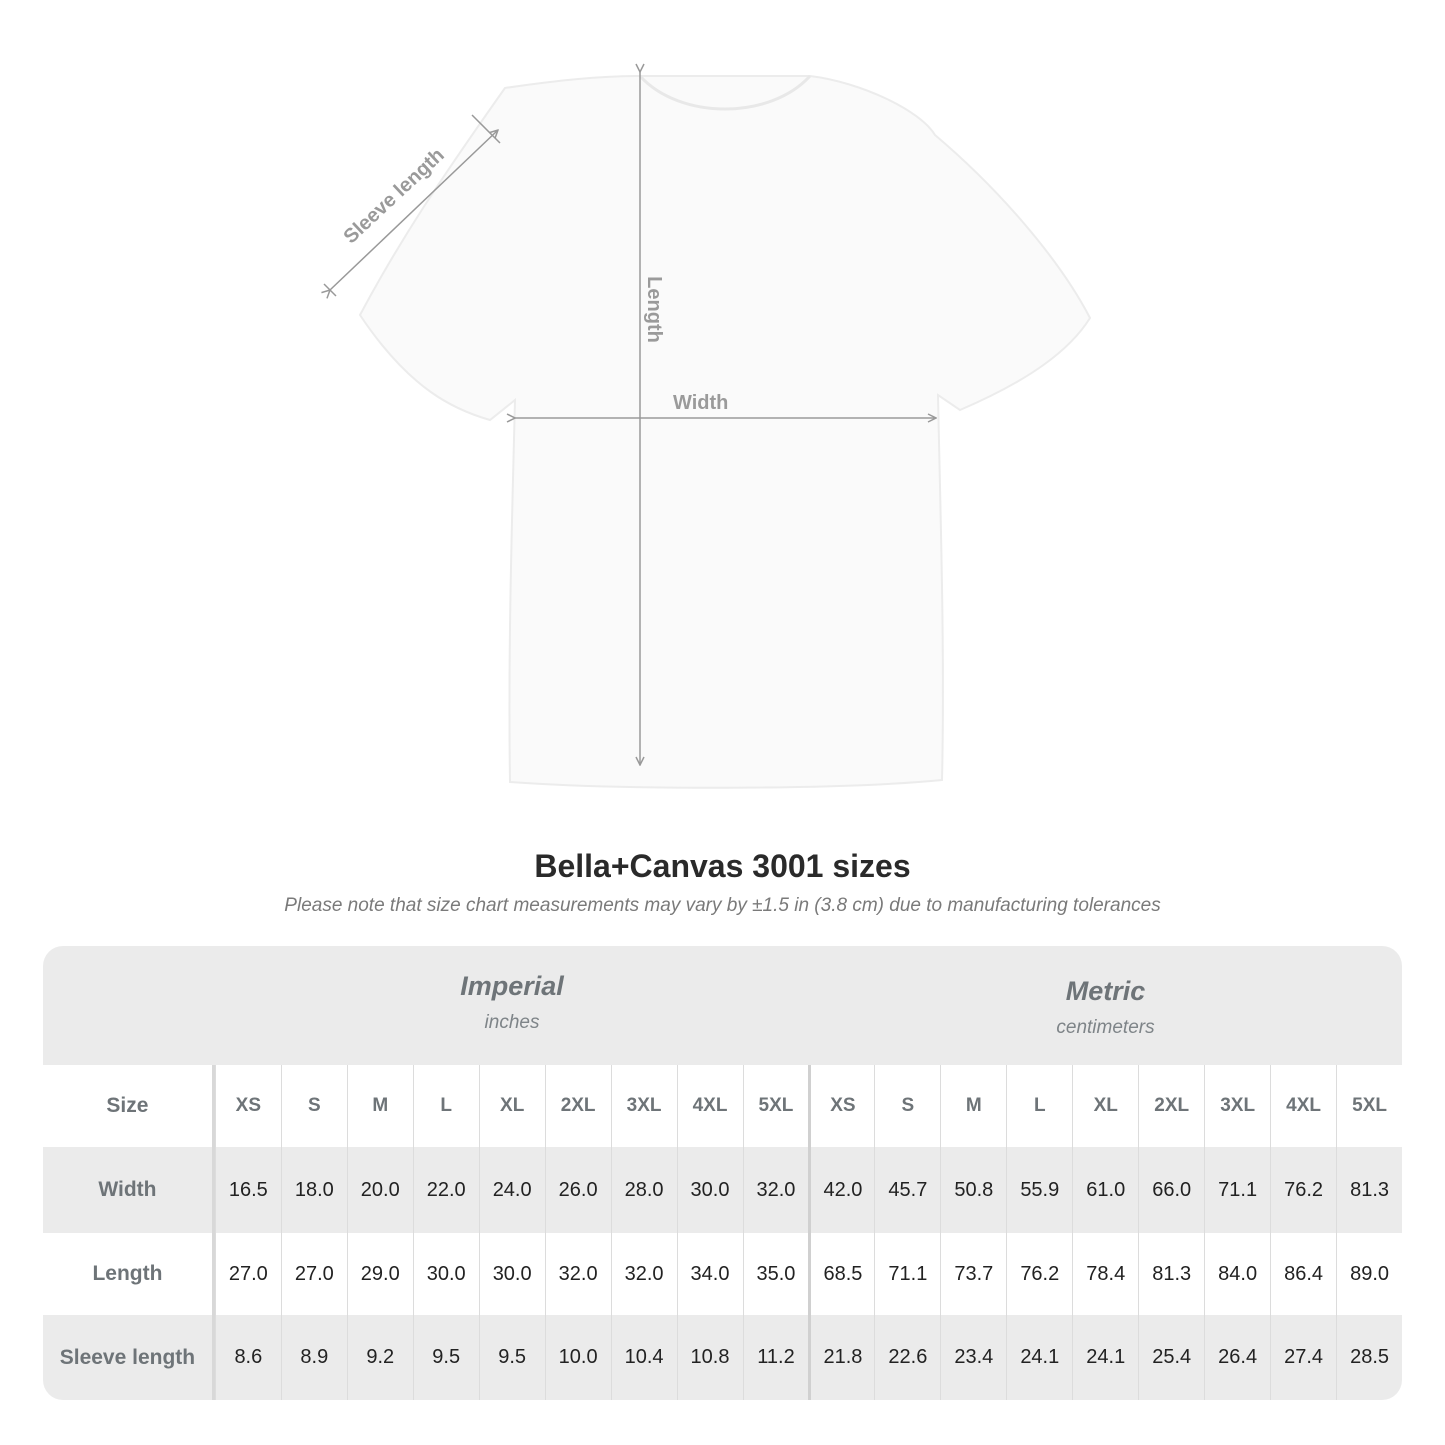  What do you see at coordinates (577, 1106) in the screenshot?
I see `size-imperial-header: 2XL` at bounding box center [577, 1106].